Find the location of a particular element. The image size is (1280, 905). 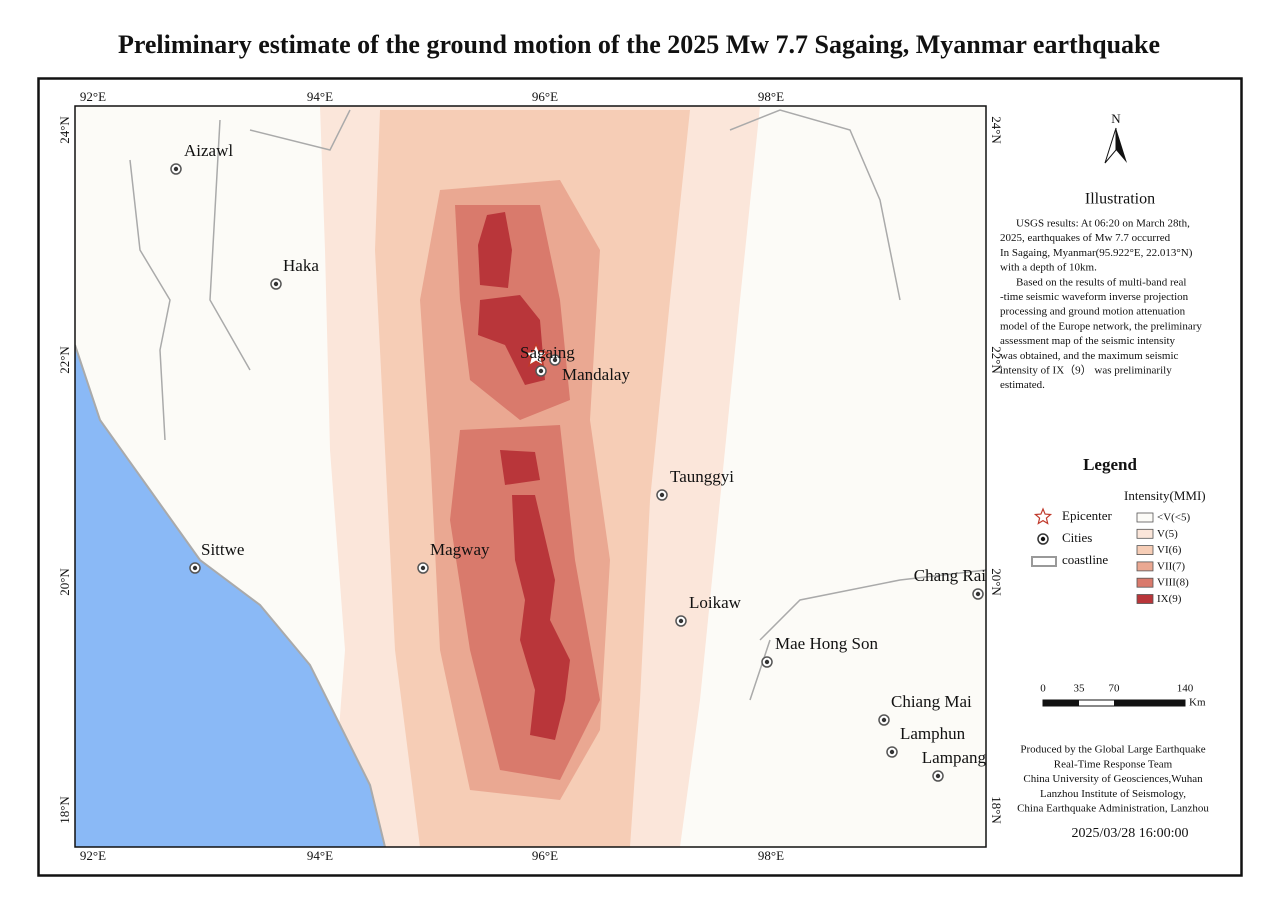

illustration-line: In Sagaing, Myanmar(95.922°E, 22.013°N) is located at coordinates (1096, 253).